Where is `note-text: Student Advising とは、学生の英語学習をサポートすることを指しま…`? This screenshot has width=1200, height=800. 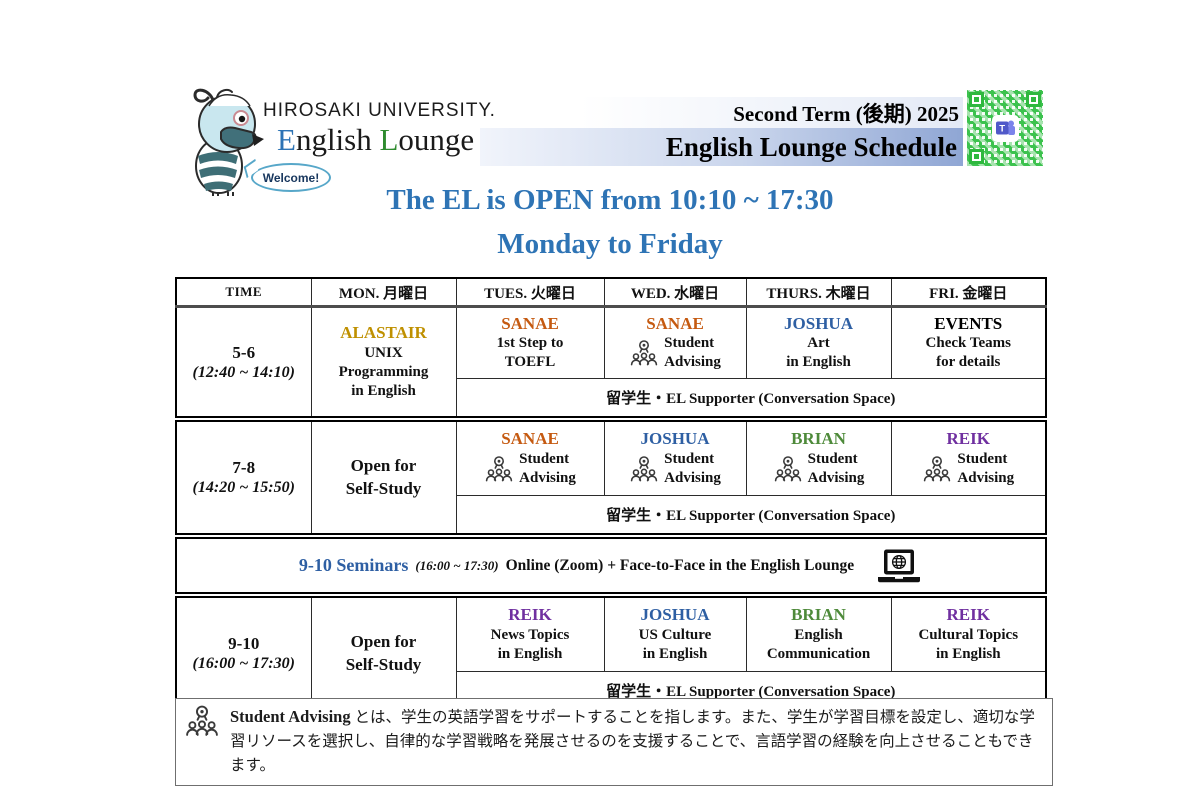
note-text: Student Advising とは、学生の英語学習をサポートすることを指しま… is located at coordinates (632, 741).